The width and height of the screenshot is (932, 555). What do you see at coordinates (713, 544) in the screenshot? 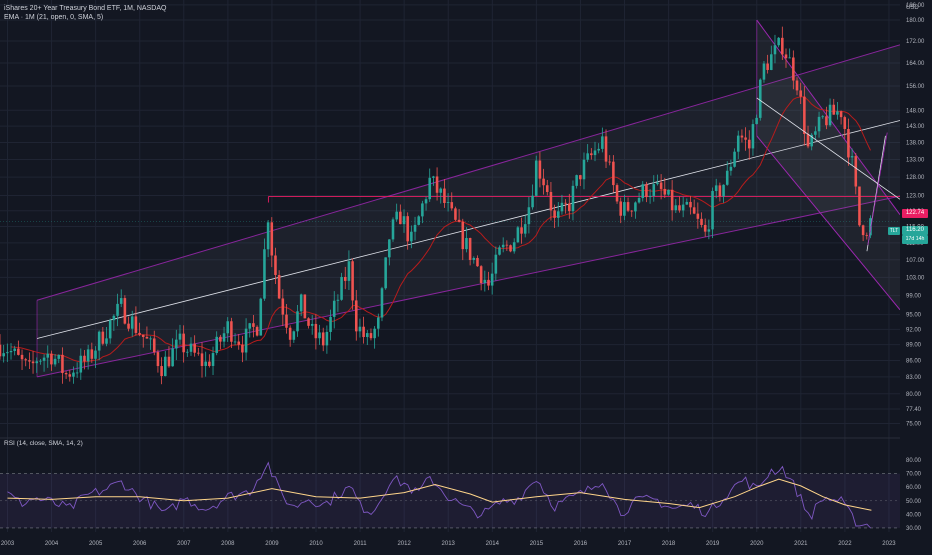
I see `time-tick-label: 2019` at bounding box center [713, 544].